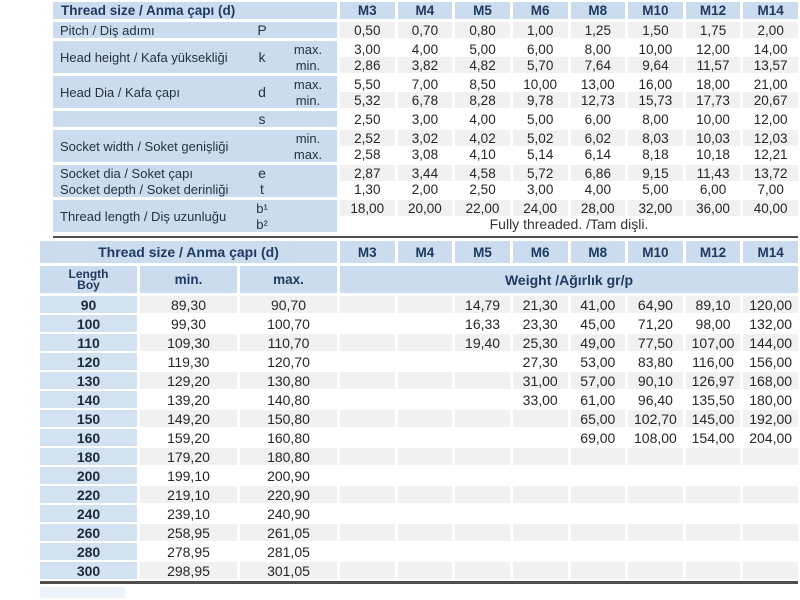 The width and height of the screenshot is (800, 600). What do you see at coordinates (655, 84) in the screenshot?
I see `spec-value-cell: 16,00` at bounding box center [655, 84].